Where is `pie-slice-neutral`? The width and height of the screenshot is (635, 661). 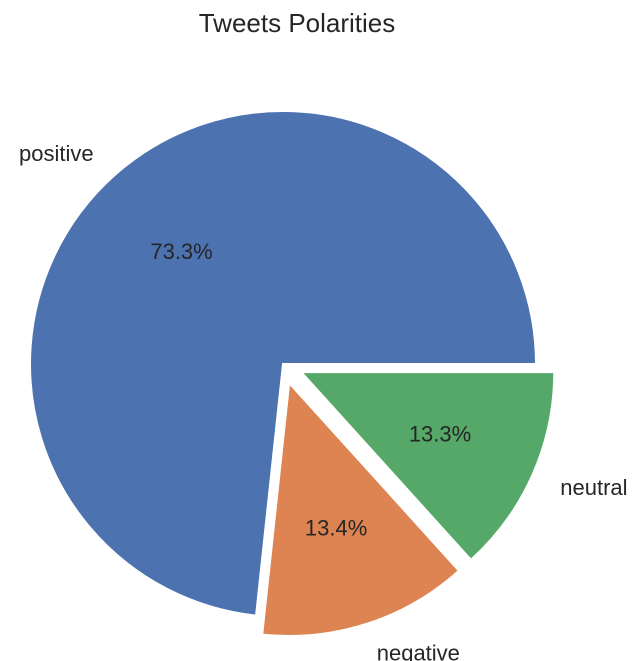 pie-slice-neutral is located at coordinates (427, 466).